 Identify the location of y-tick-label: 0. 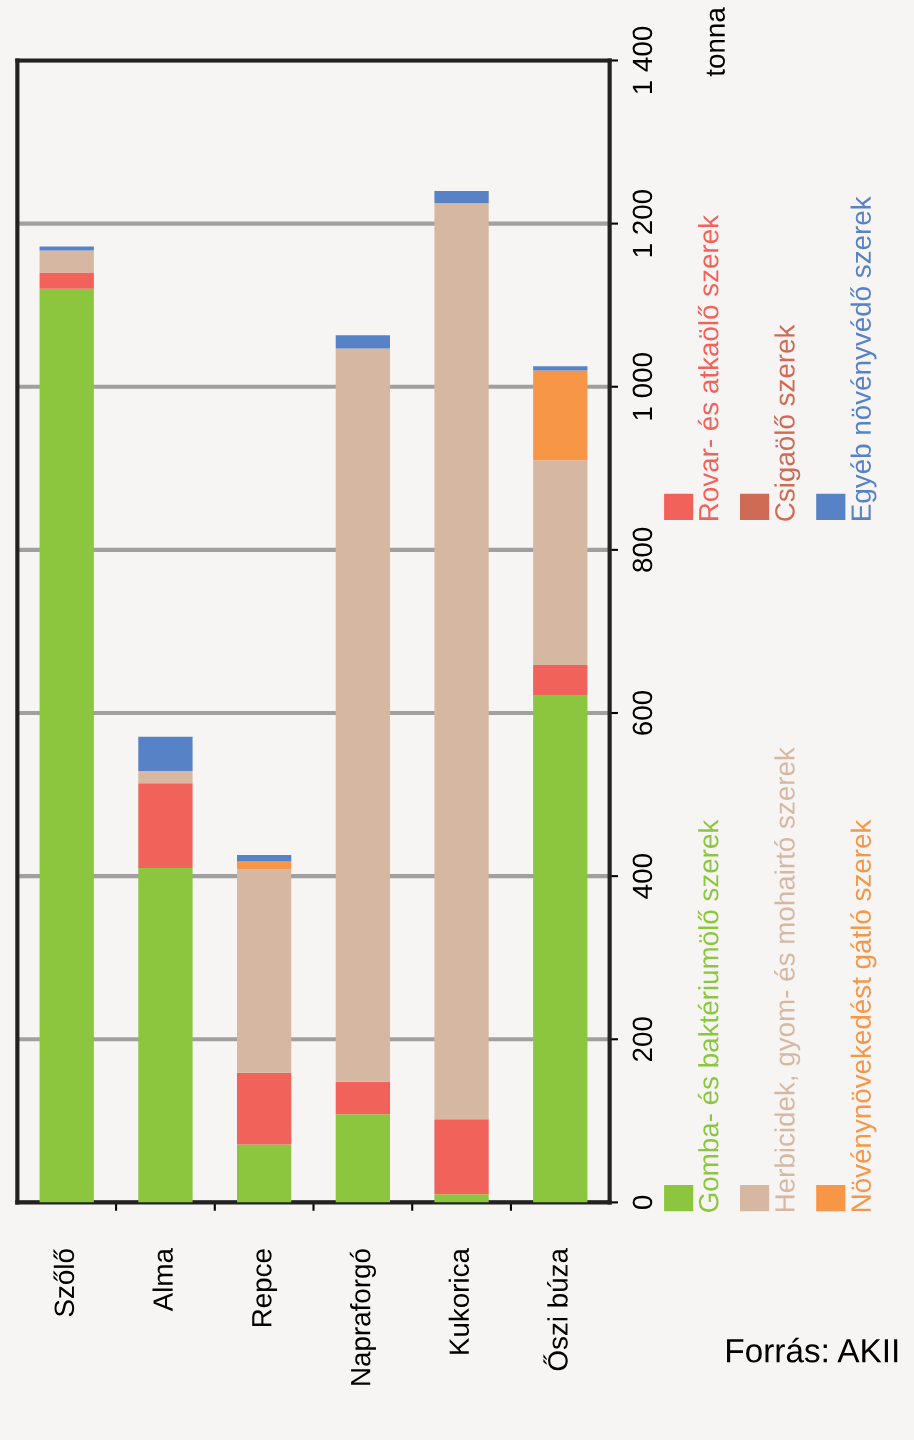
(642, 1202).